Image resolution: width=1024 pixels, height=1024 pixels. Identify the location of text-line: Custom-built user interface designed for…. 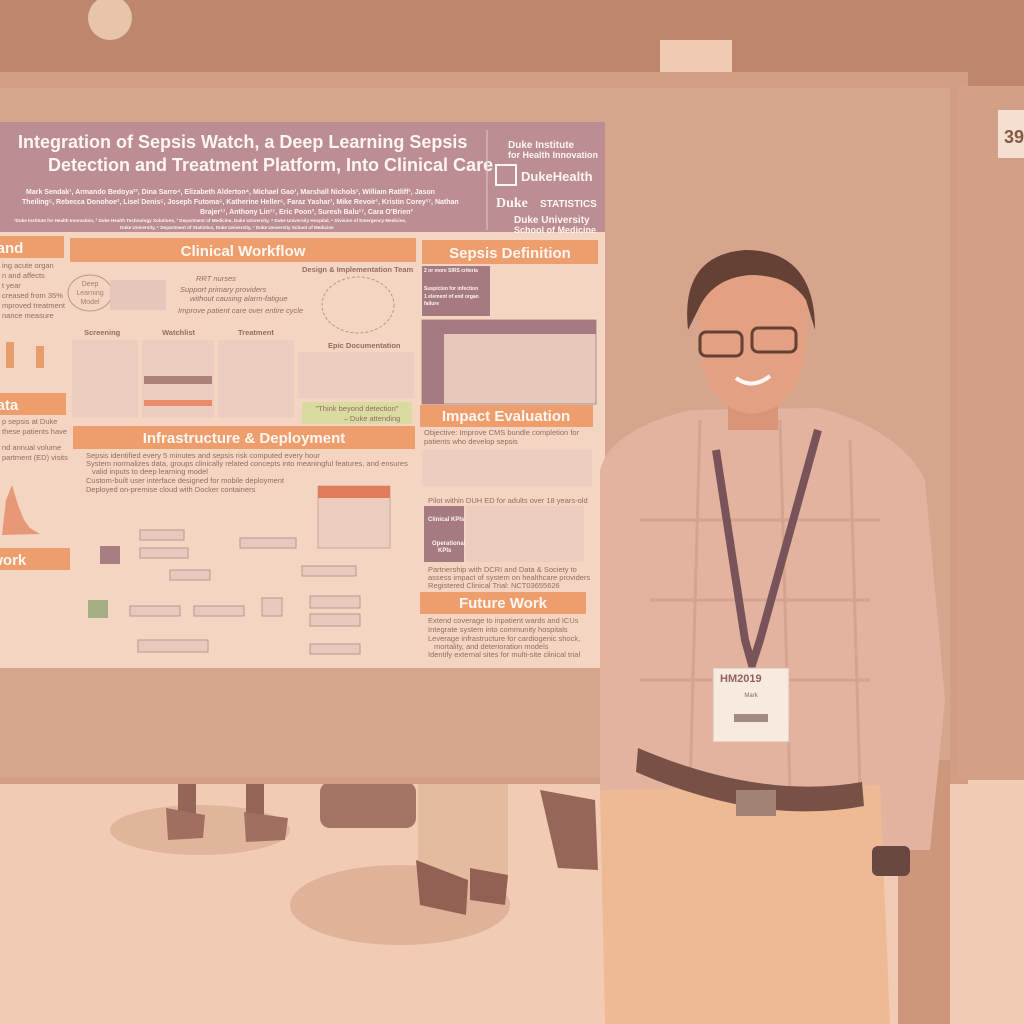
(185, 480).